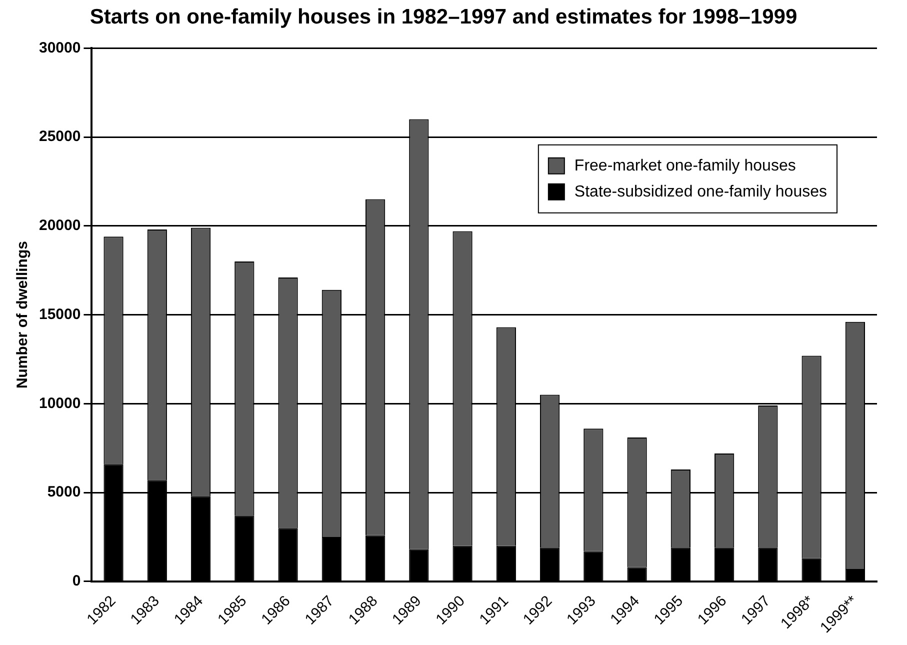  What do you see at coordinates (59, 225) in the screenshot?
I see `y-tick-label: 20000` at bounding box center [59, 225].